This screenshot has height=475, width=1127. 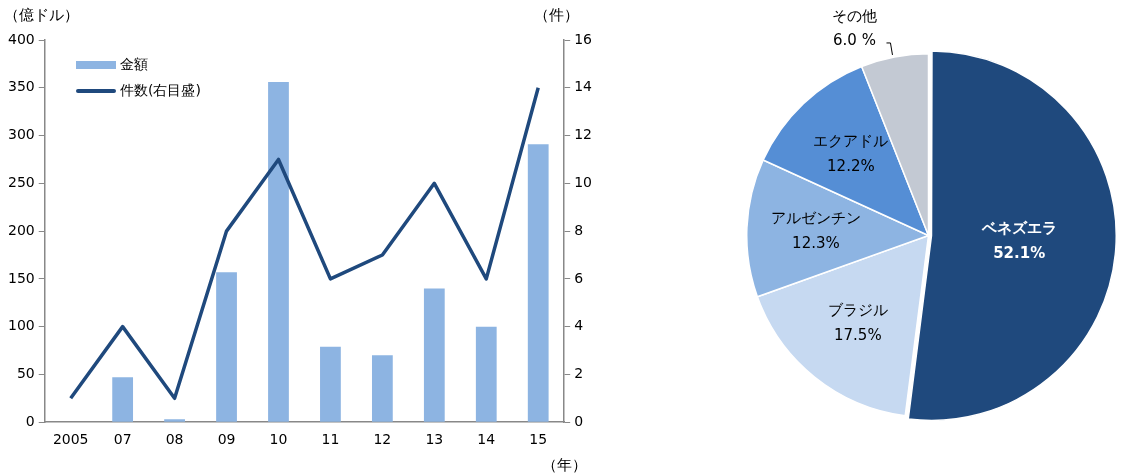 I want to click on data-label: 12.3%, so click(x=816, y=242).